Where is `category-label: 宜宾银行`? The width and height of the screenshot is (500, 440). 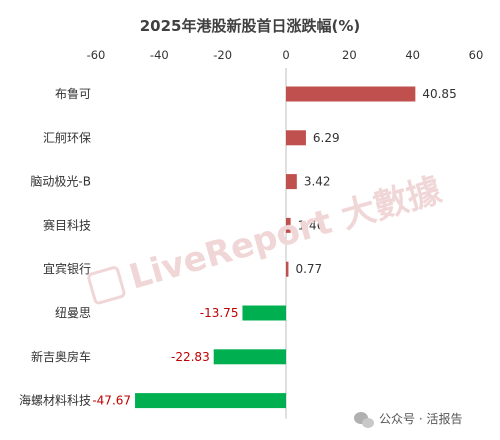
category-label: 宜宾银行 is located at coordinates (67, 268).